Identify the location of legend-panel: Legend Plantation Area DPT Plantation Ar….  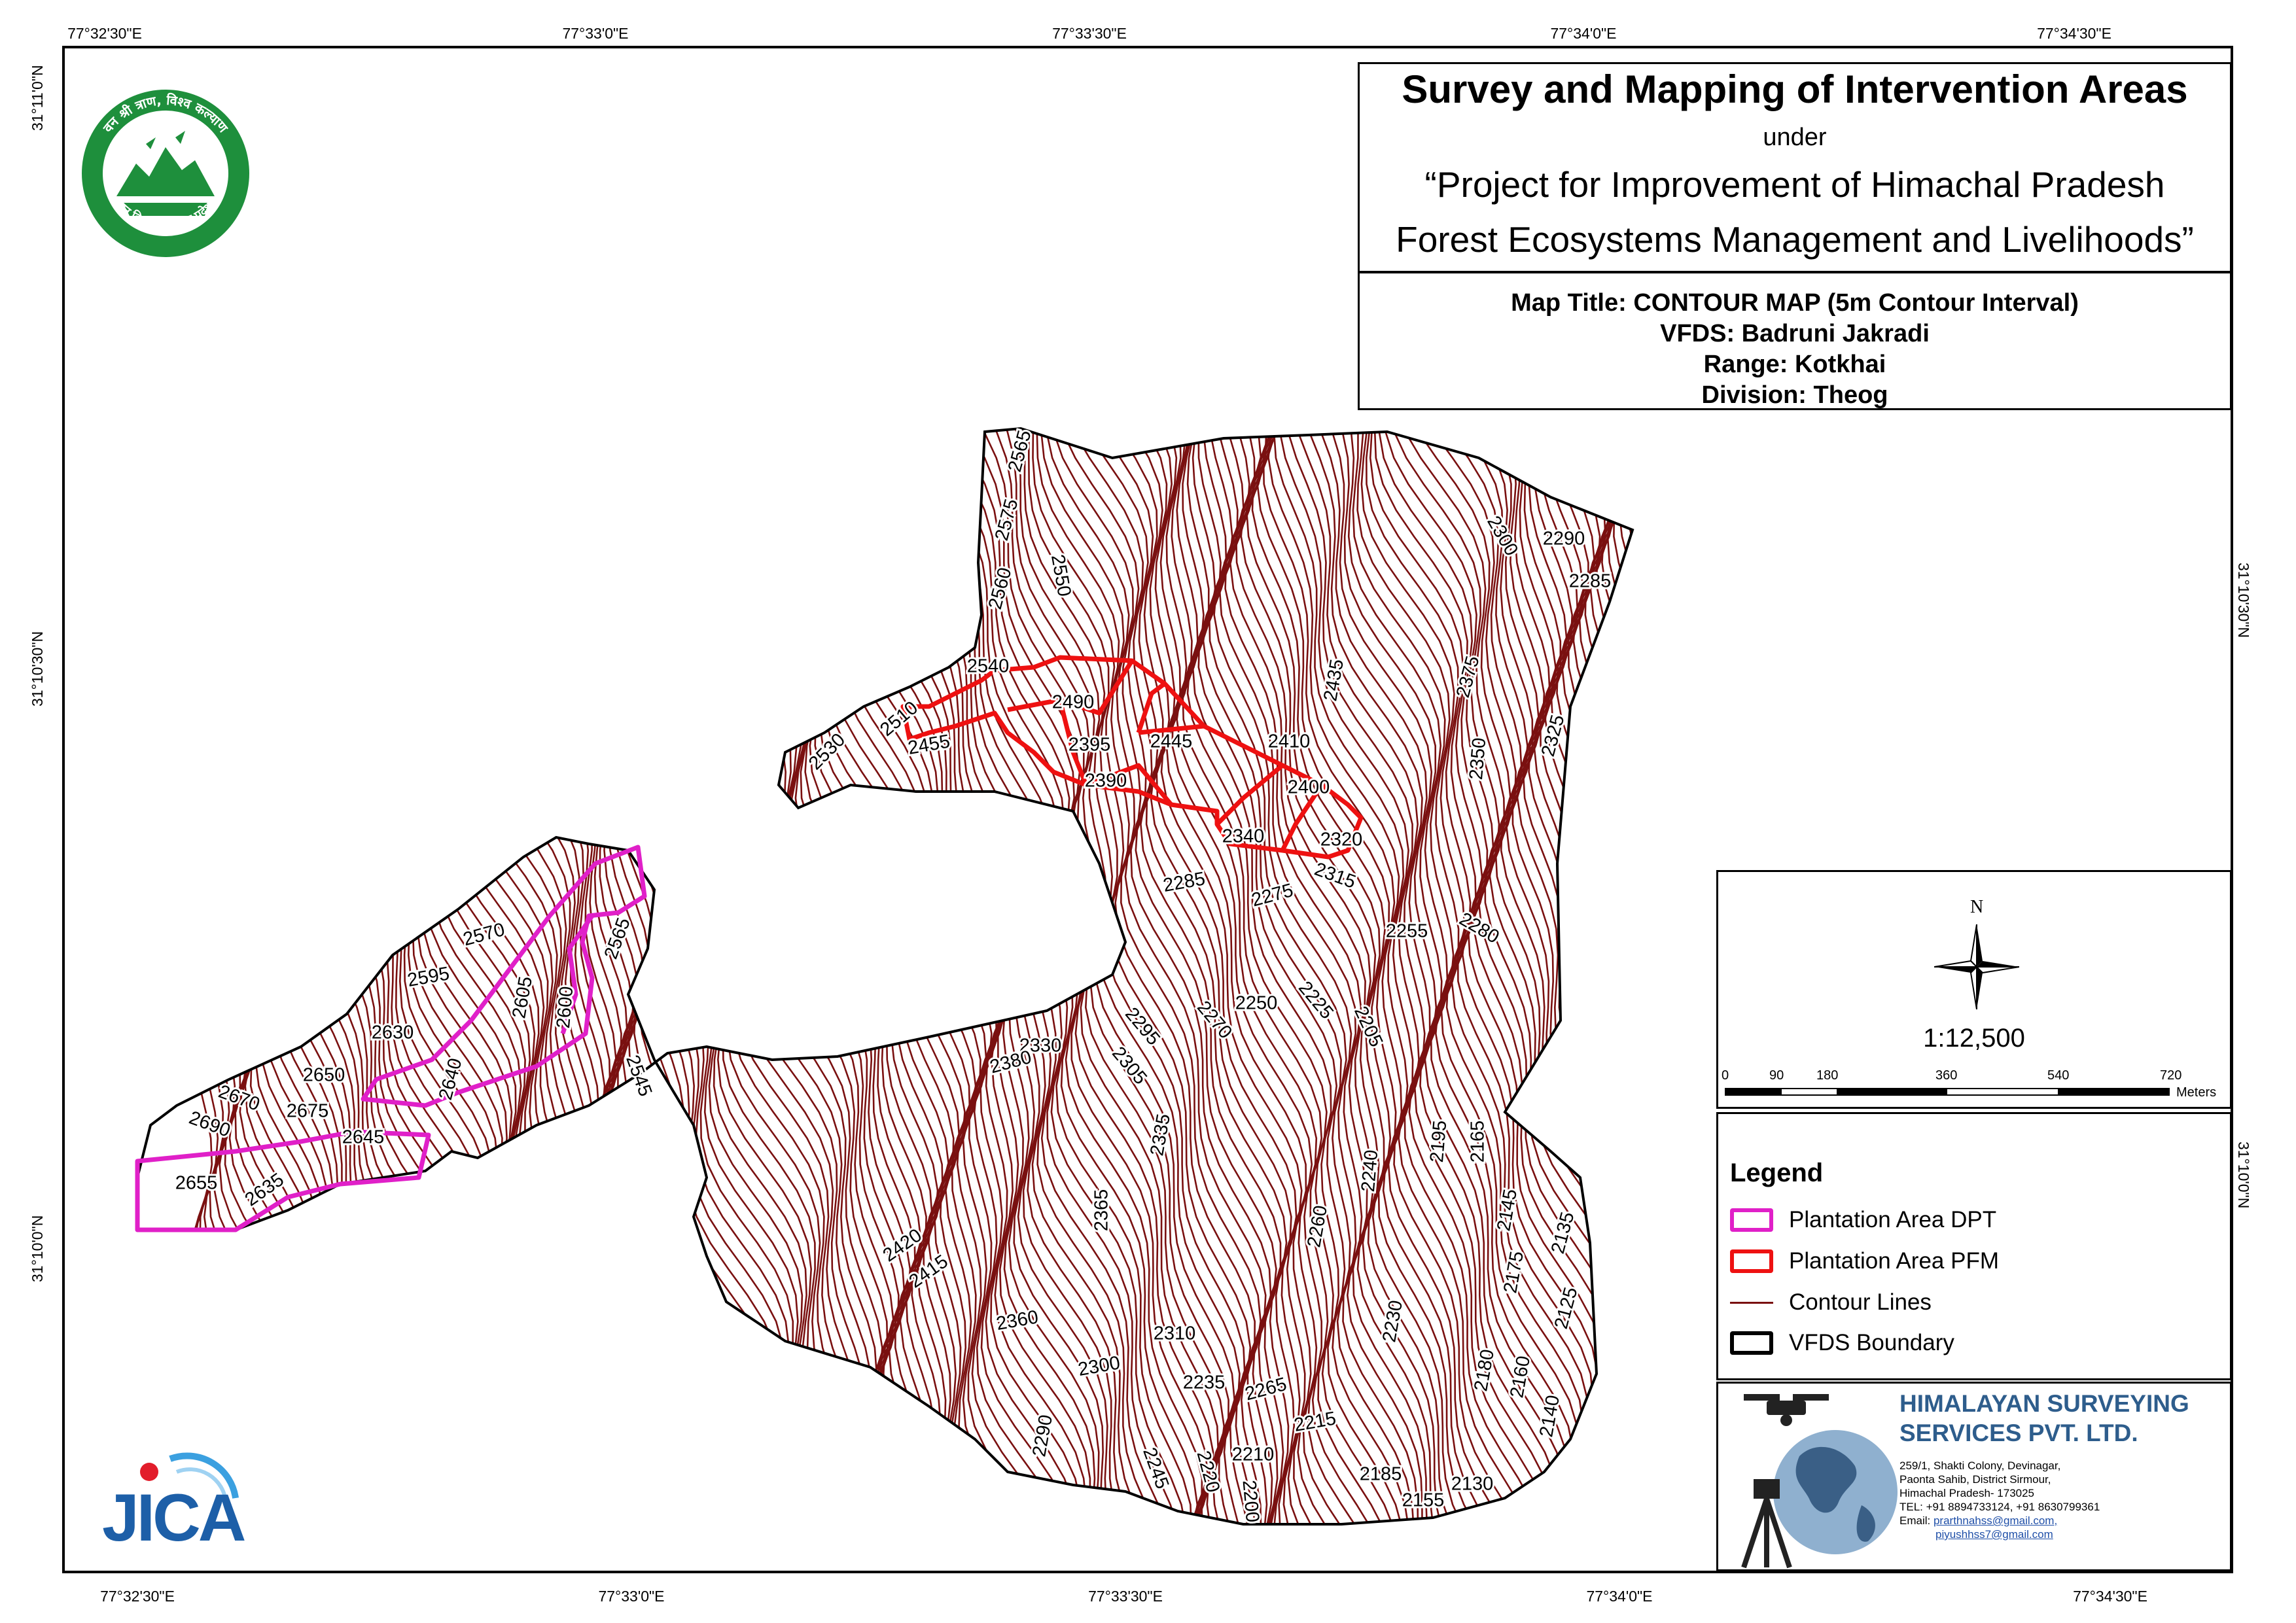
(1974, 1246).